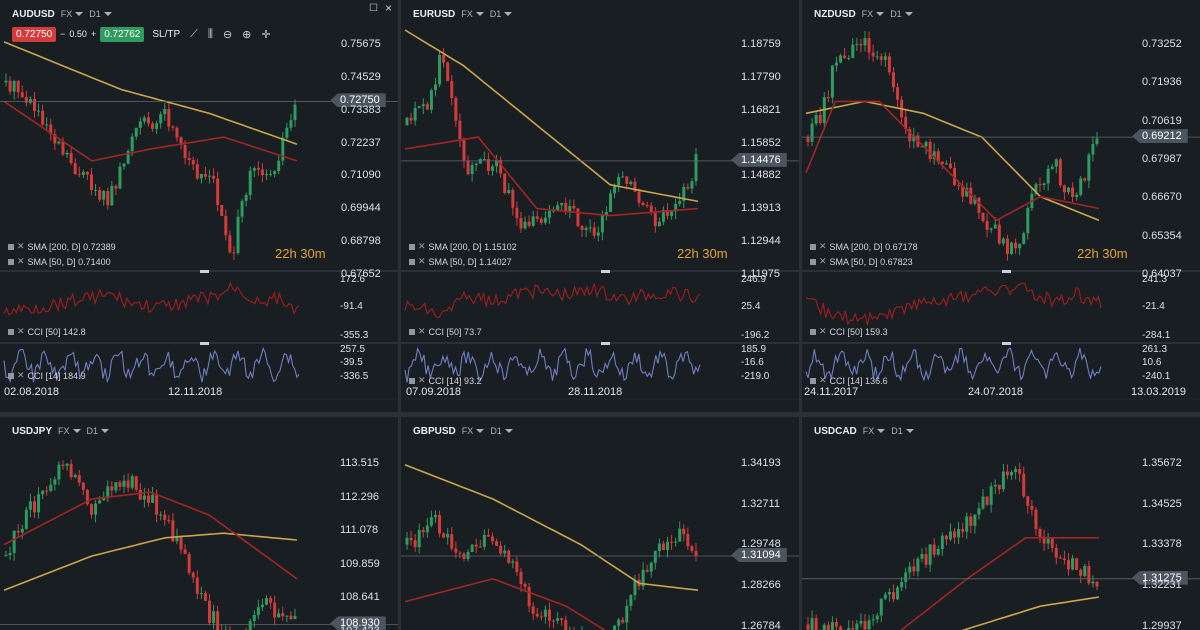 The image size is (1200, 630). I want to click on sma50-legend: ✕ SMA [50, D] 1.14027, so click(460, 261).